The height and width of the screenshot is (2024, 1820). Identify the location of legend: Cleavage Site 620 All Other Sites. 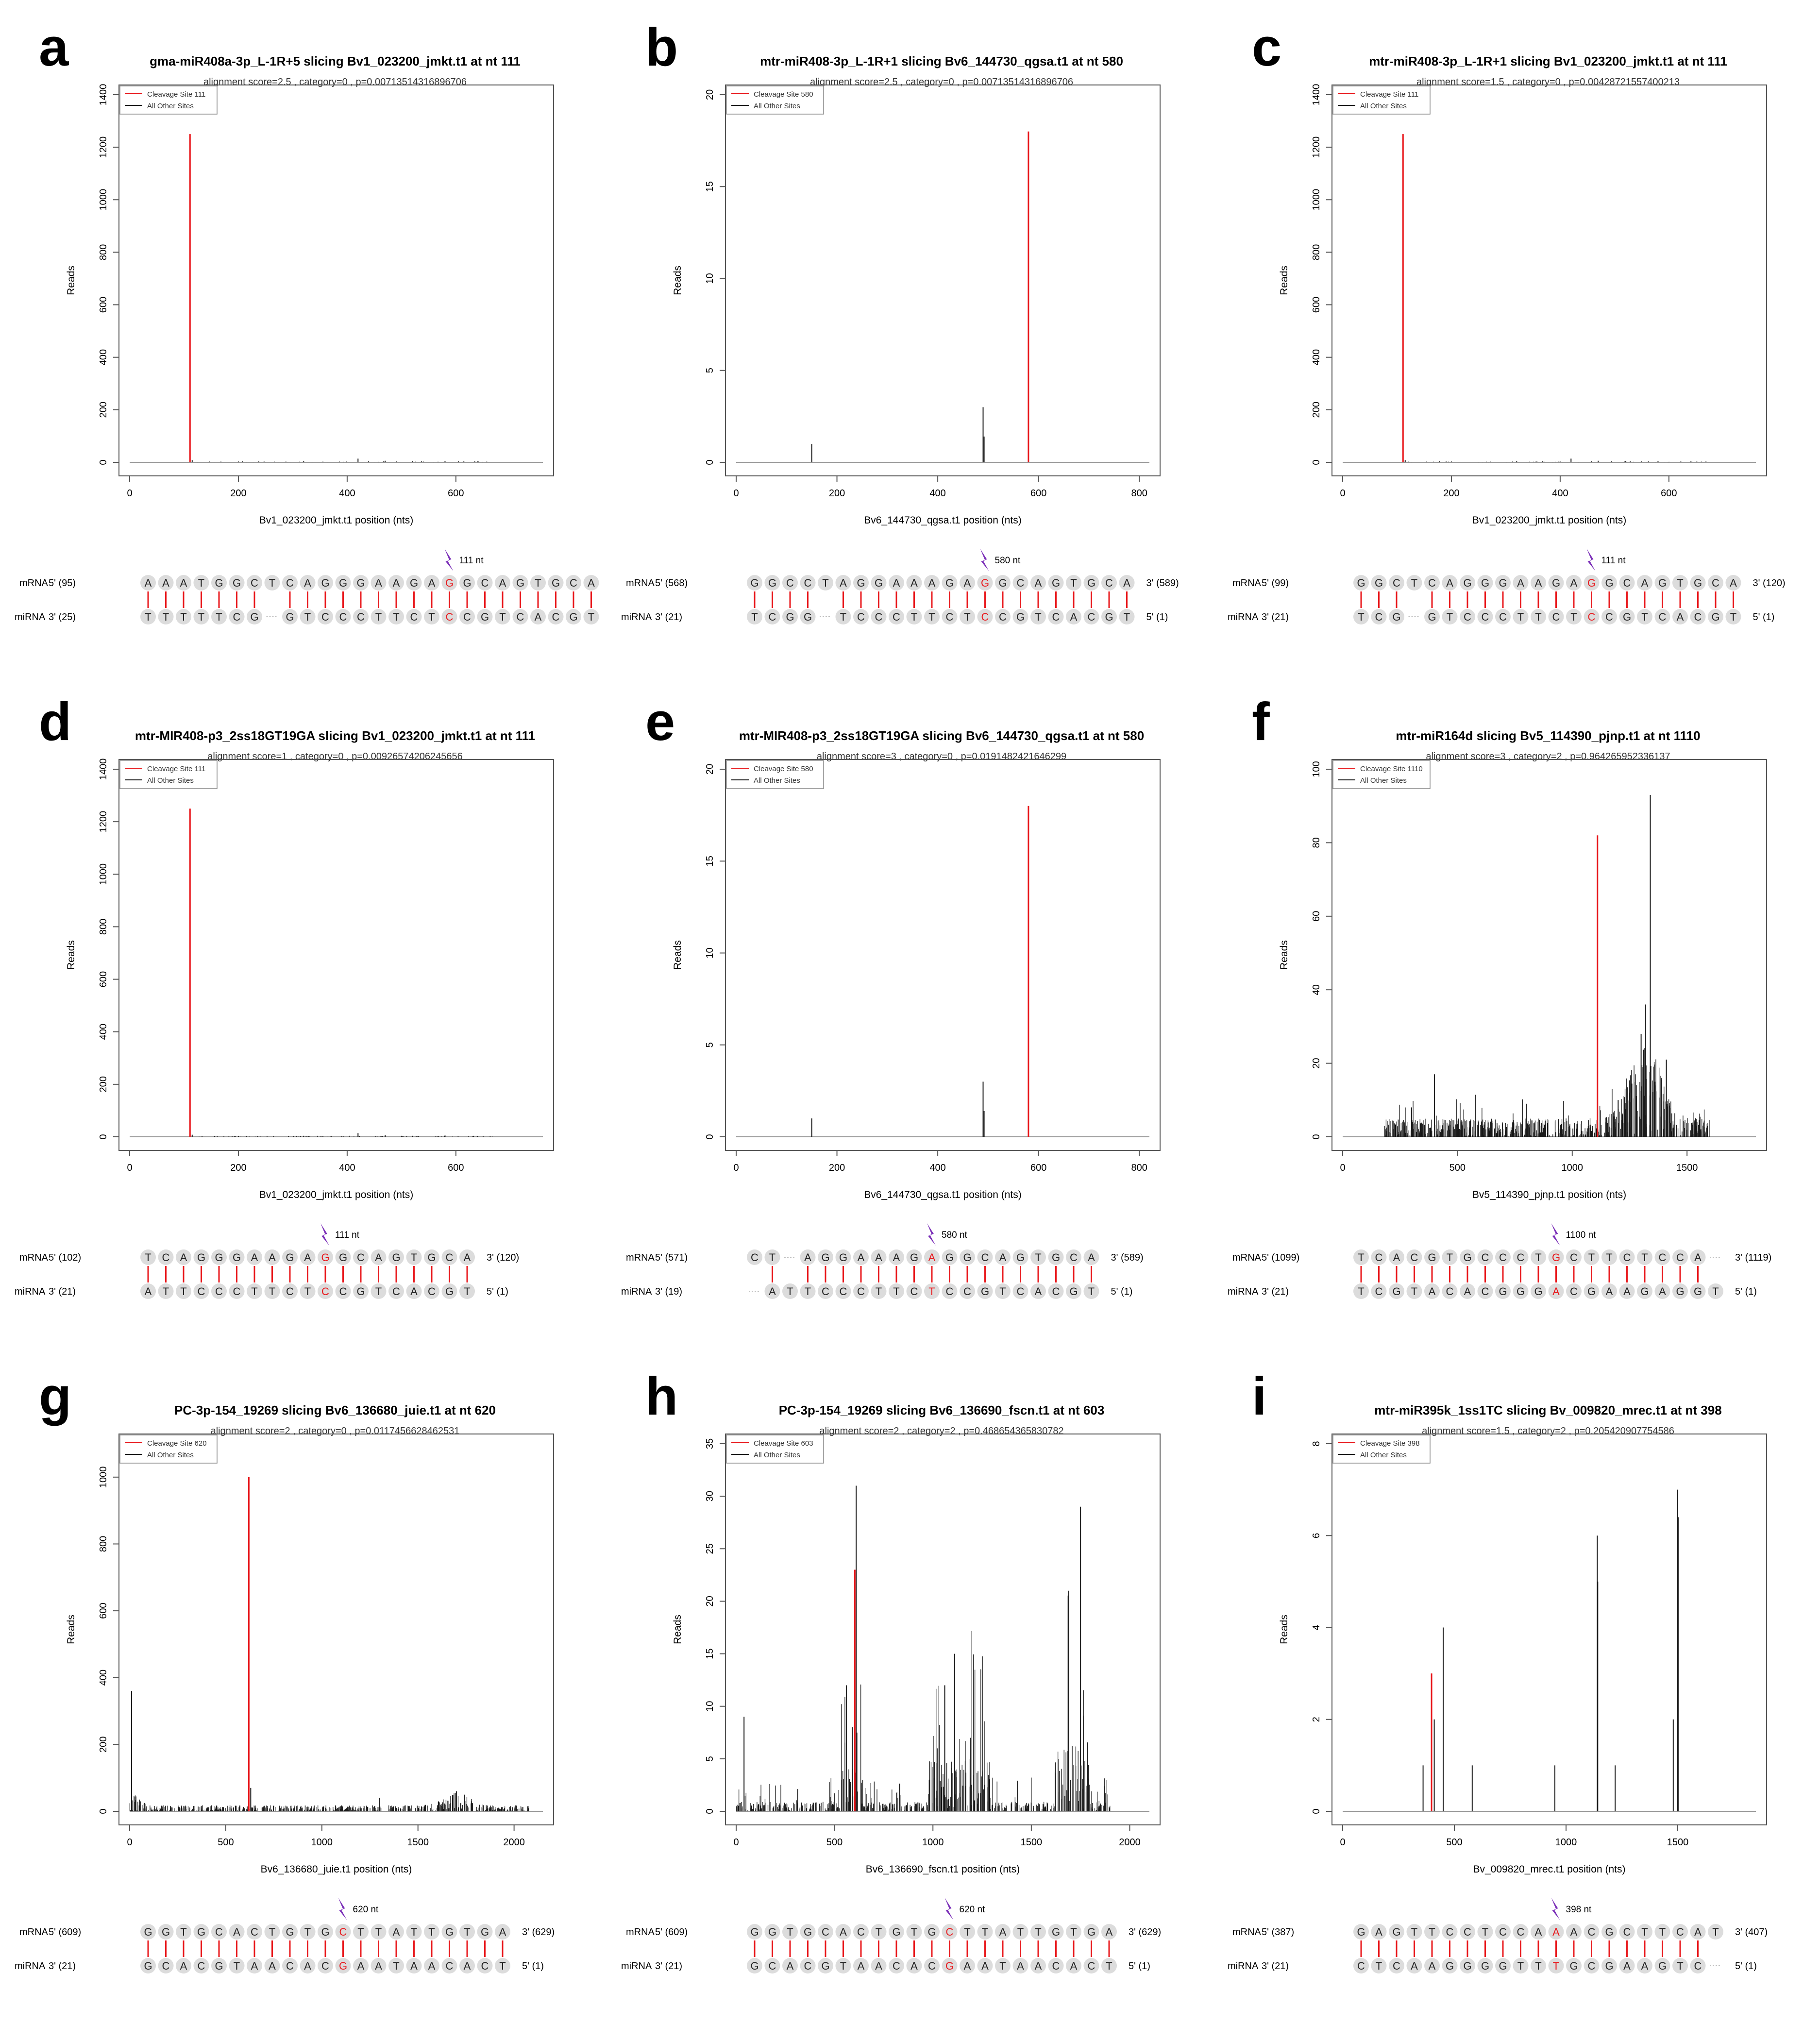
(168, 1449).